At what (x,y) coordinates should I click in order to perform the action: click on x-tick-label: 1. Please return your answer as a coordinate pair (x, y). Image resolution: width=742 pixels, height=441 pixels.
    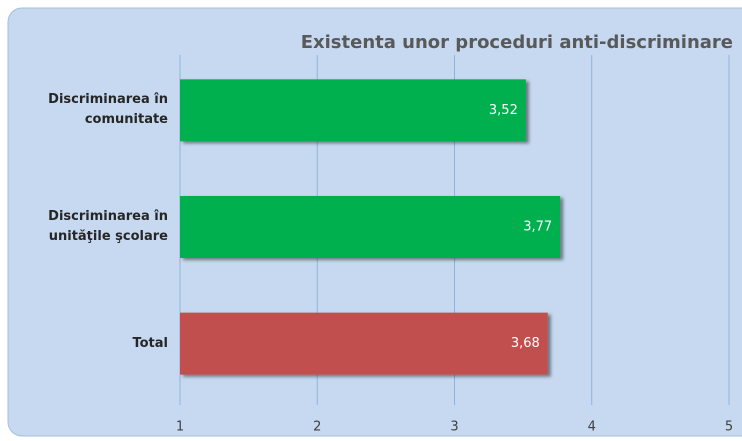
    Looking at the image, I should click on (180, 427).